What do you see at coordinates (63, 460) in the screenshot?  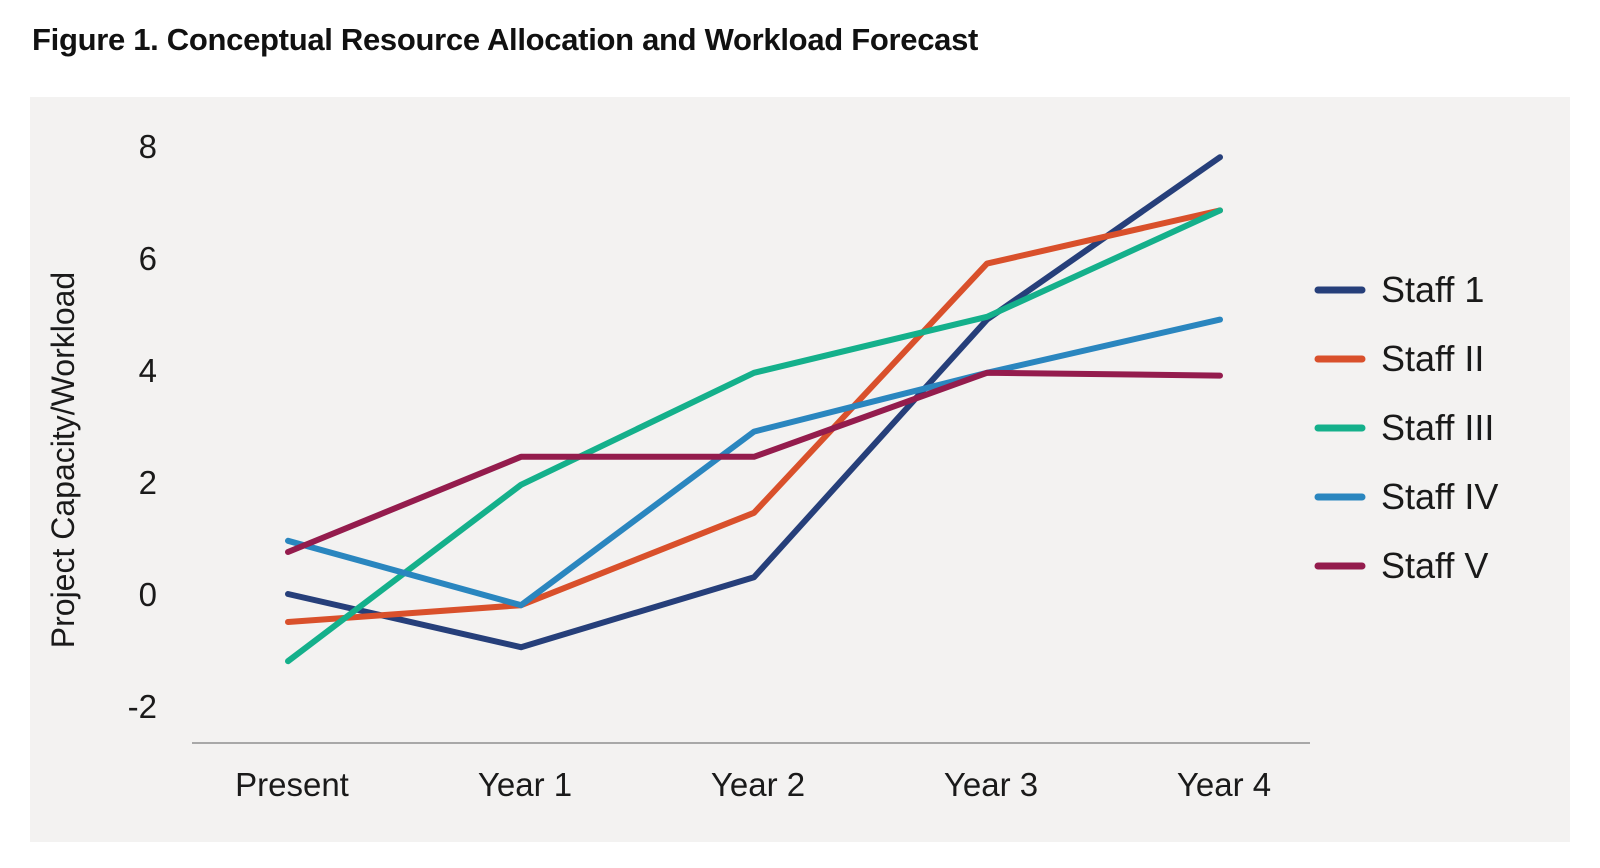 I see `y-axis-title: Project Capacity/Workload` at bounding box center [63, 460].